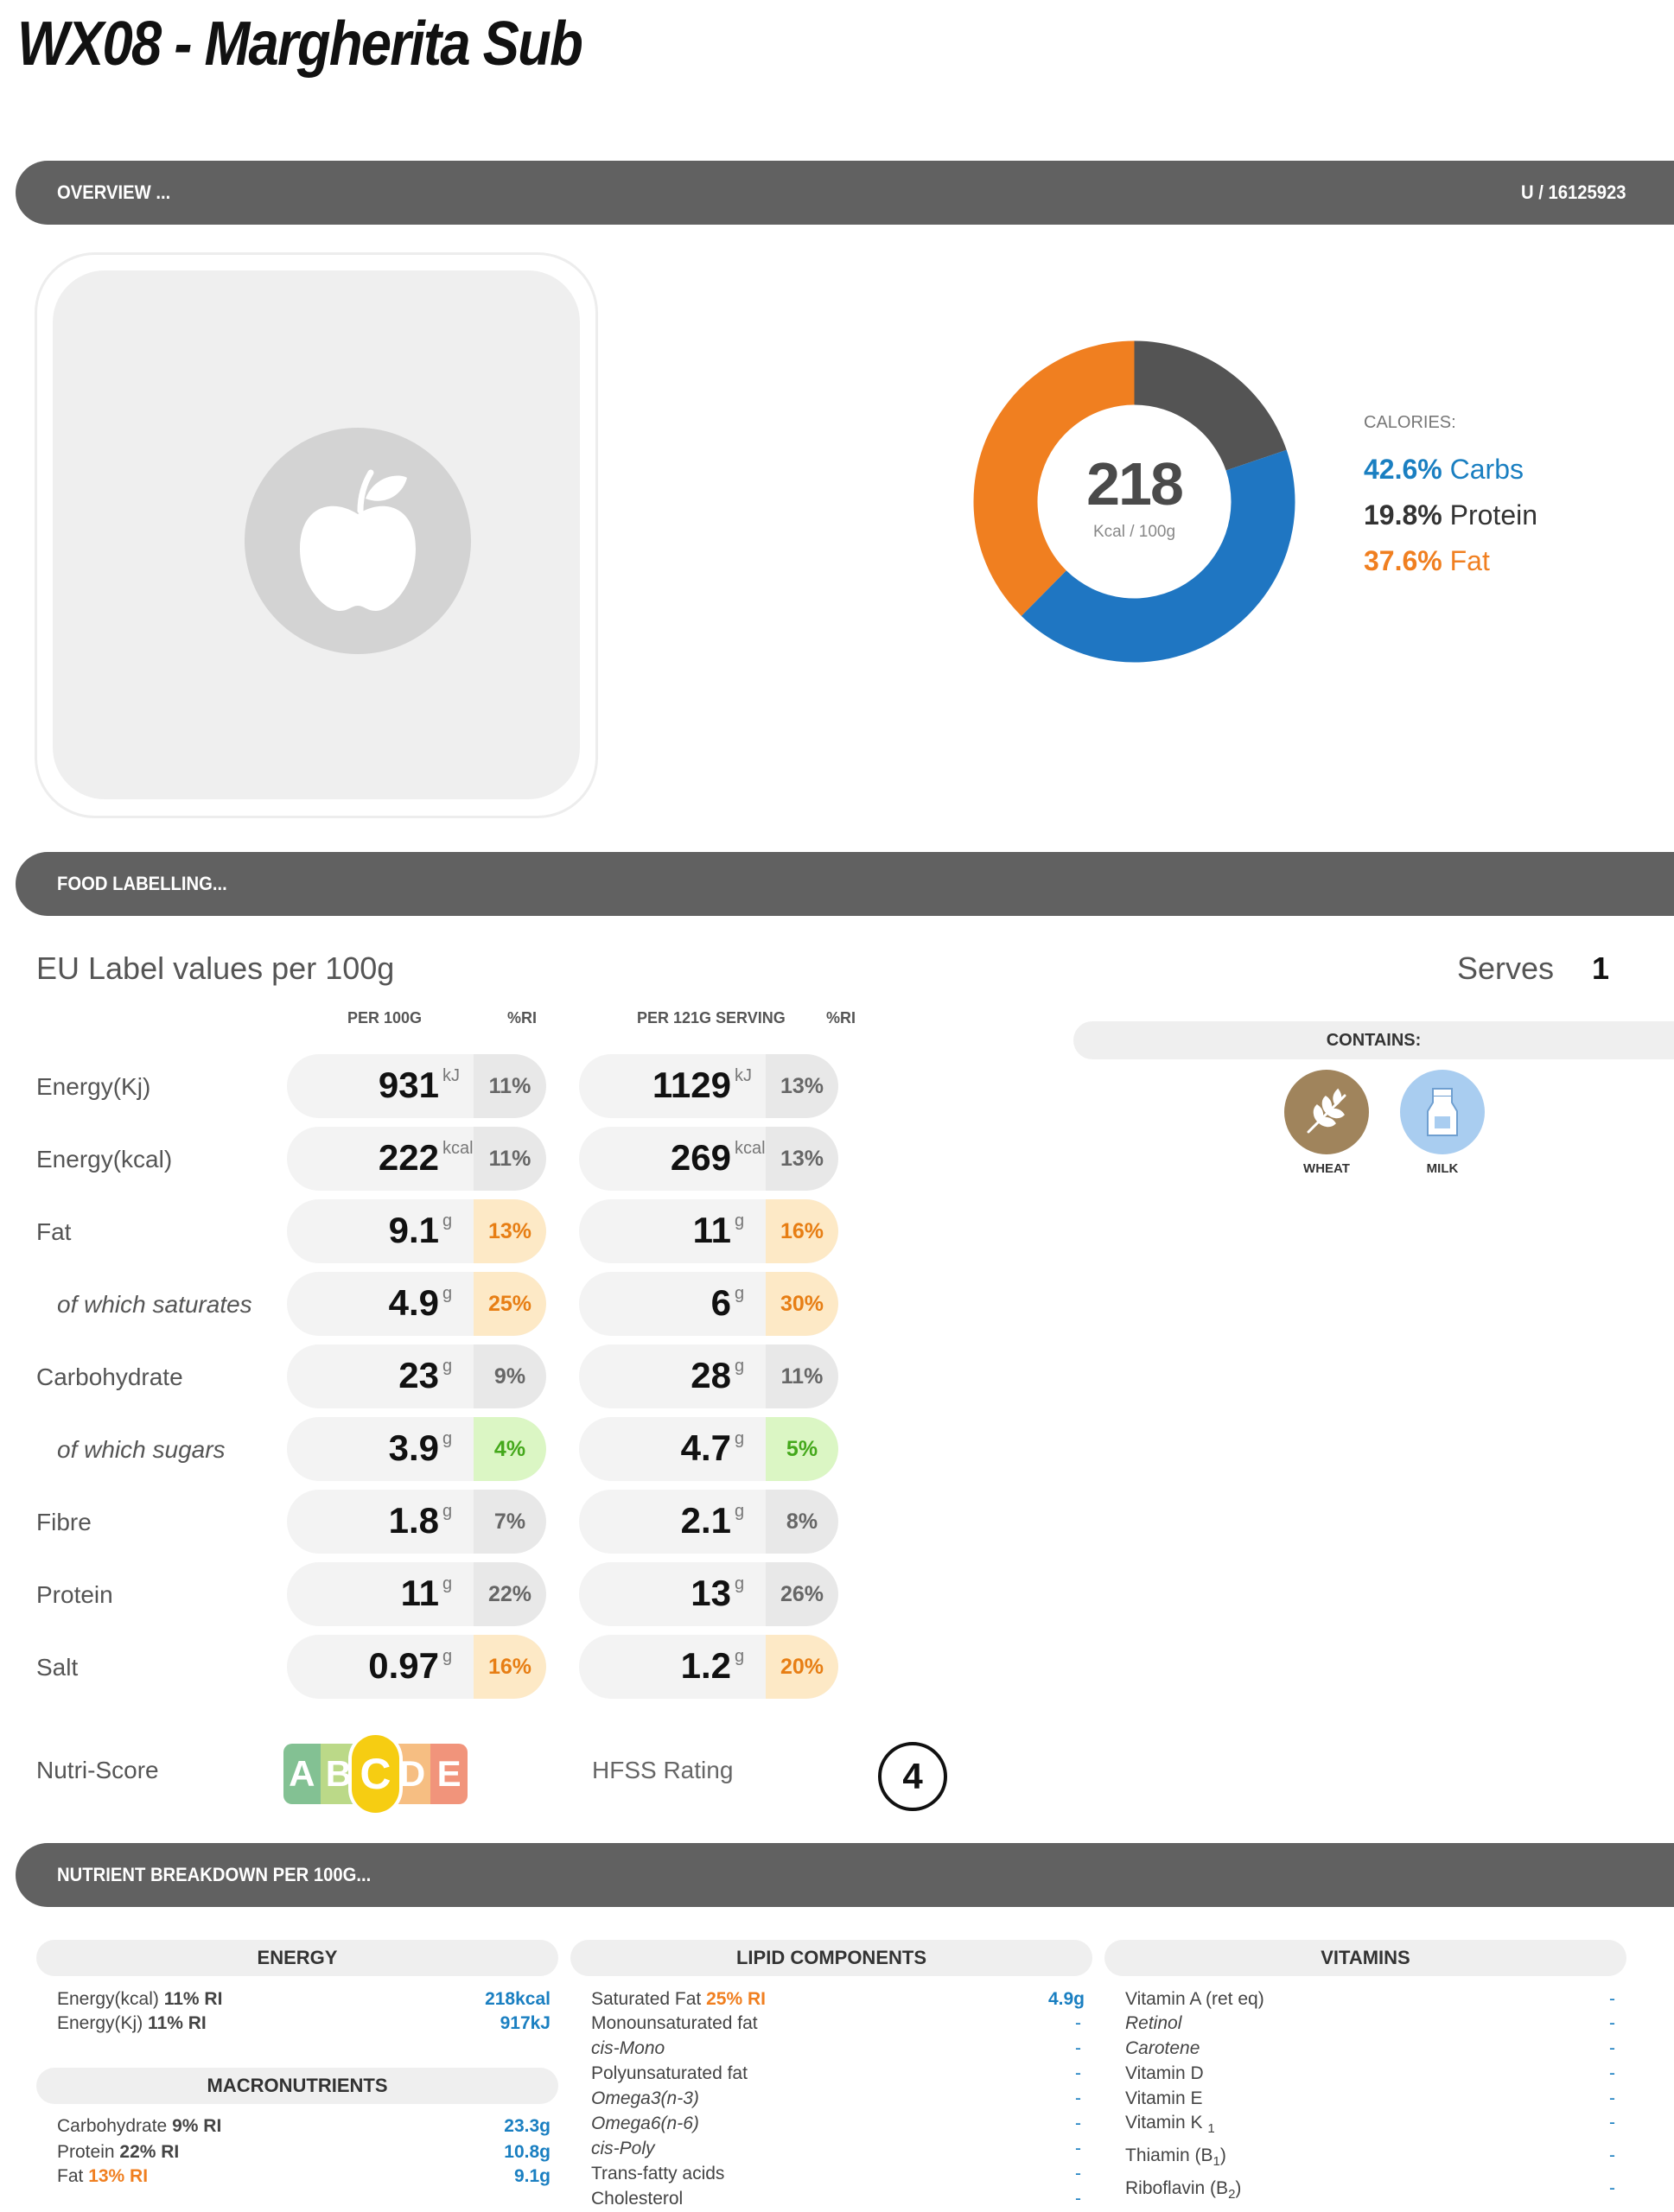  I want to click on per-100g-value: 931, so click(408, 1085).